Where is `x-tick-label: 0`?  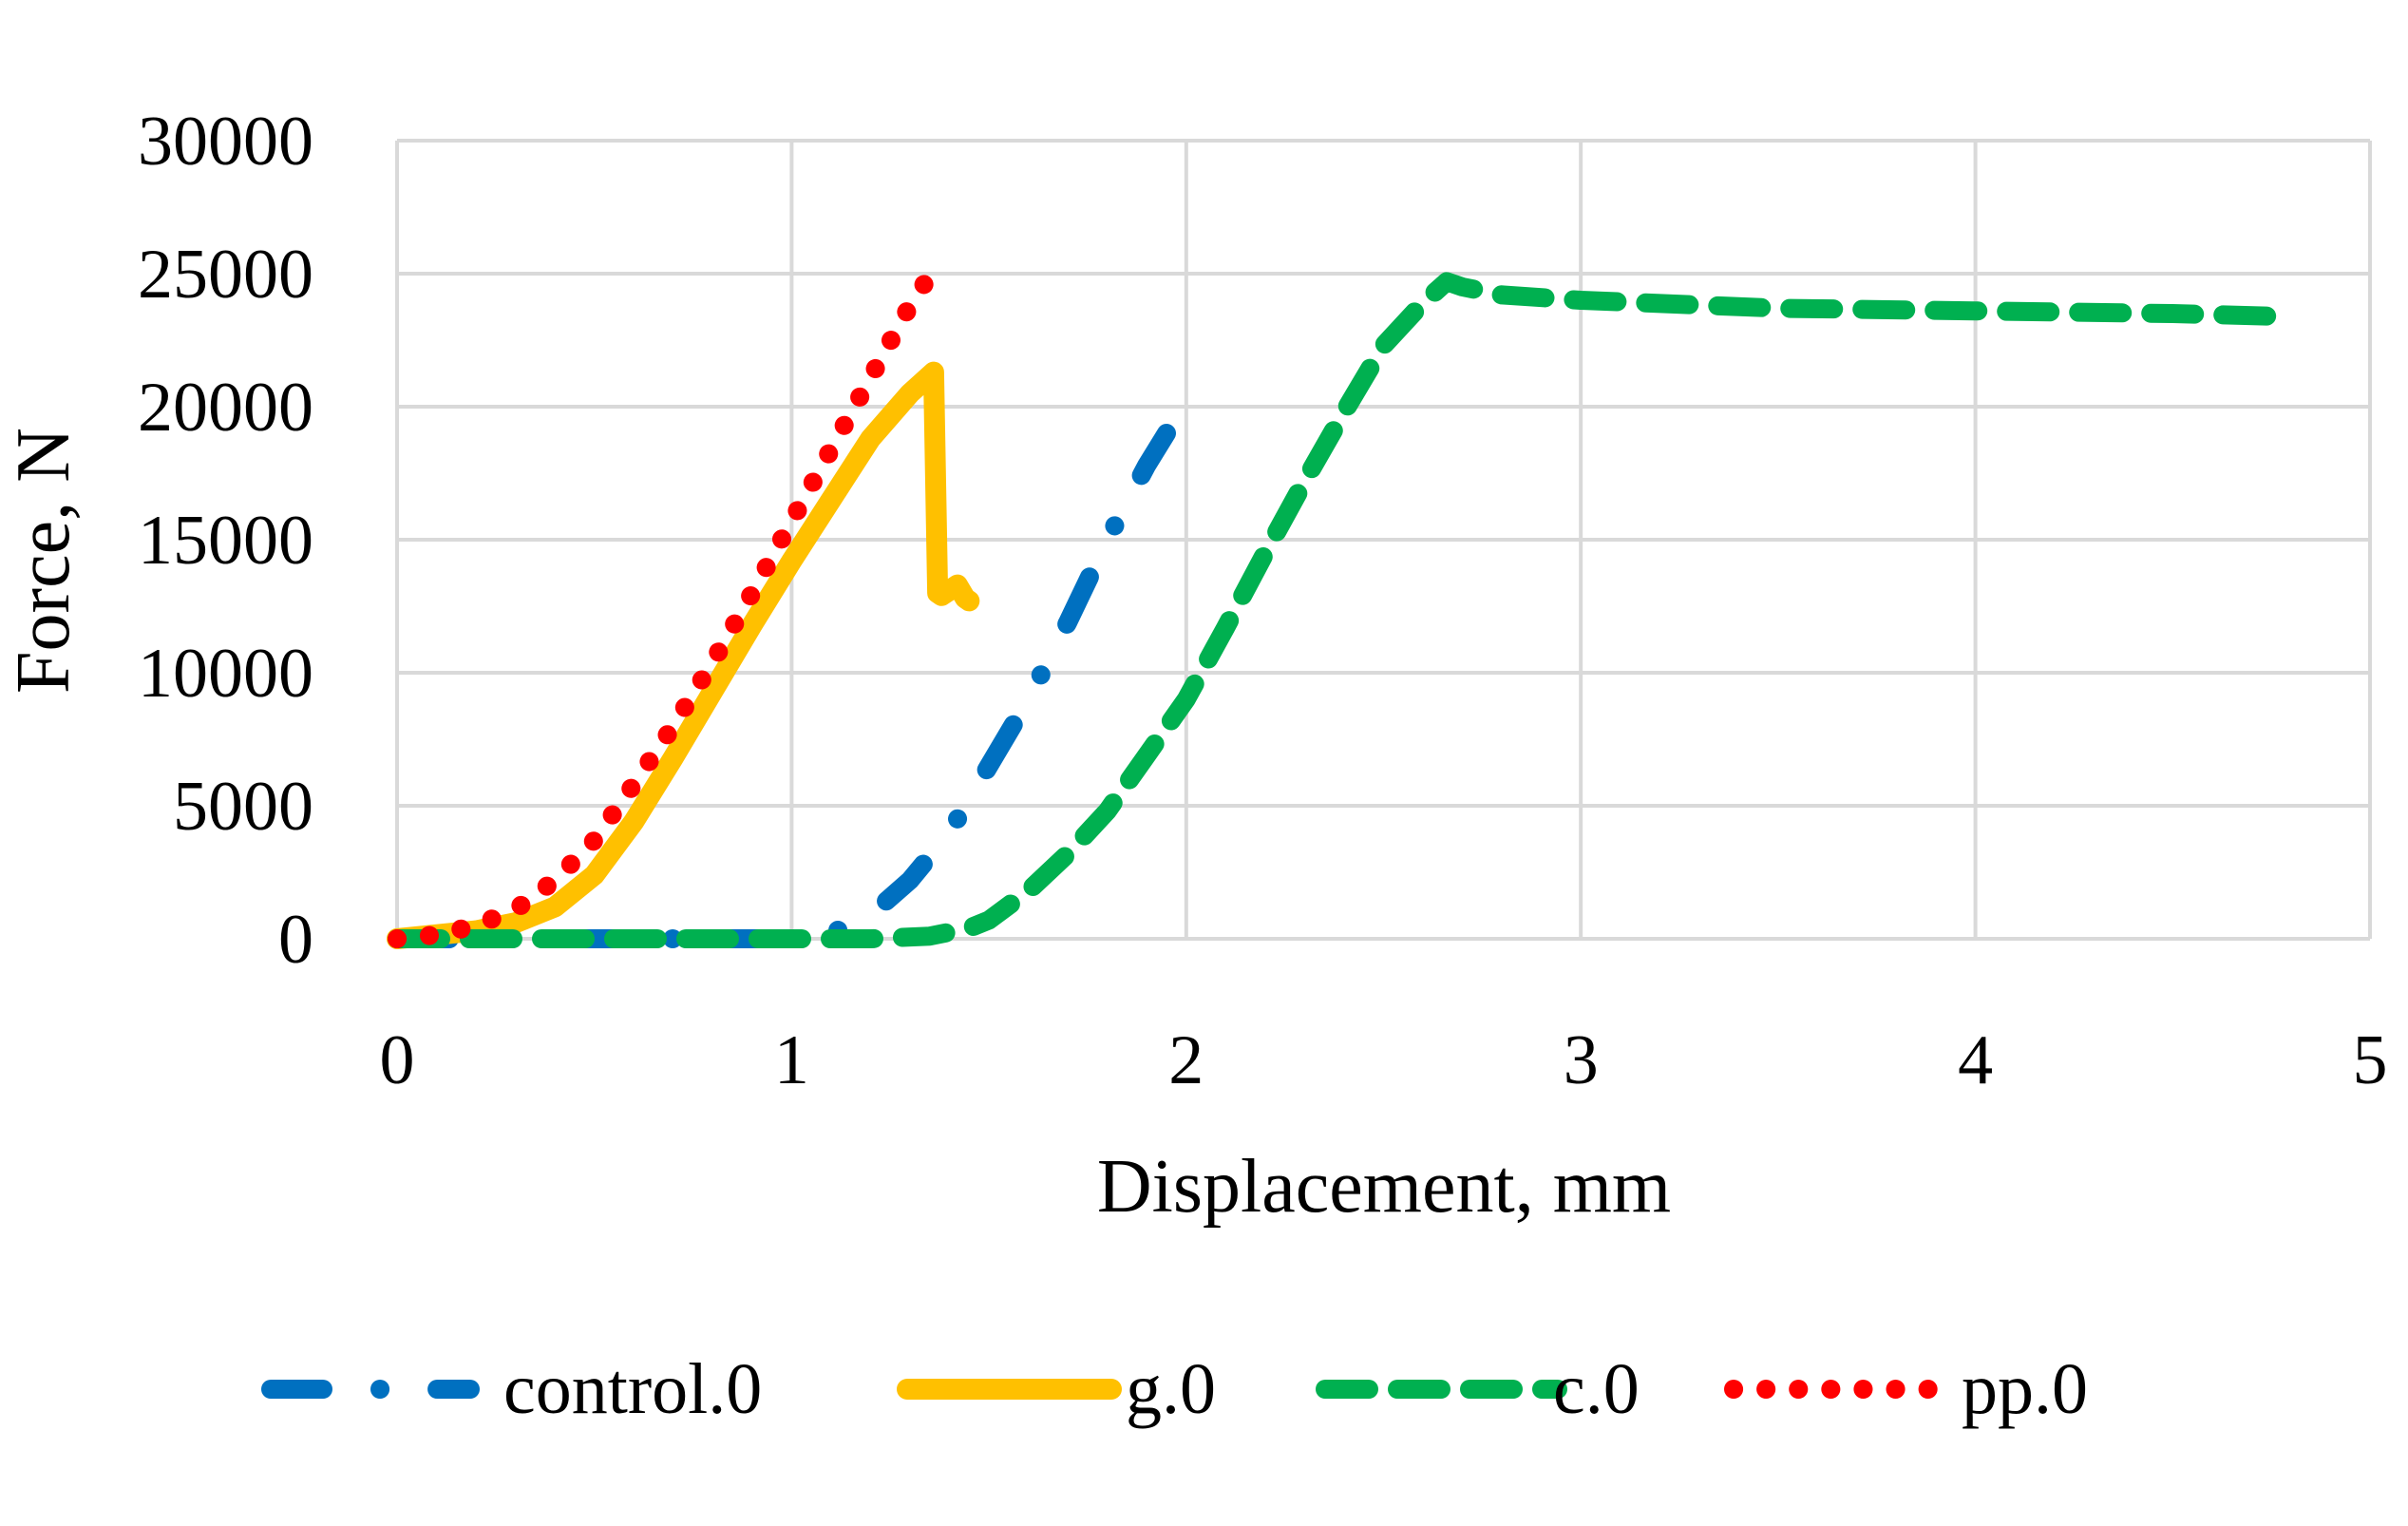 x-tick-label: 0 is located at coordinates (398, 1060).